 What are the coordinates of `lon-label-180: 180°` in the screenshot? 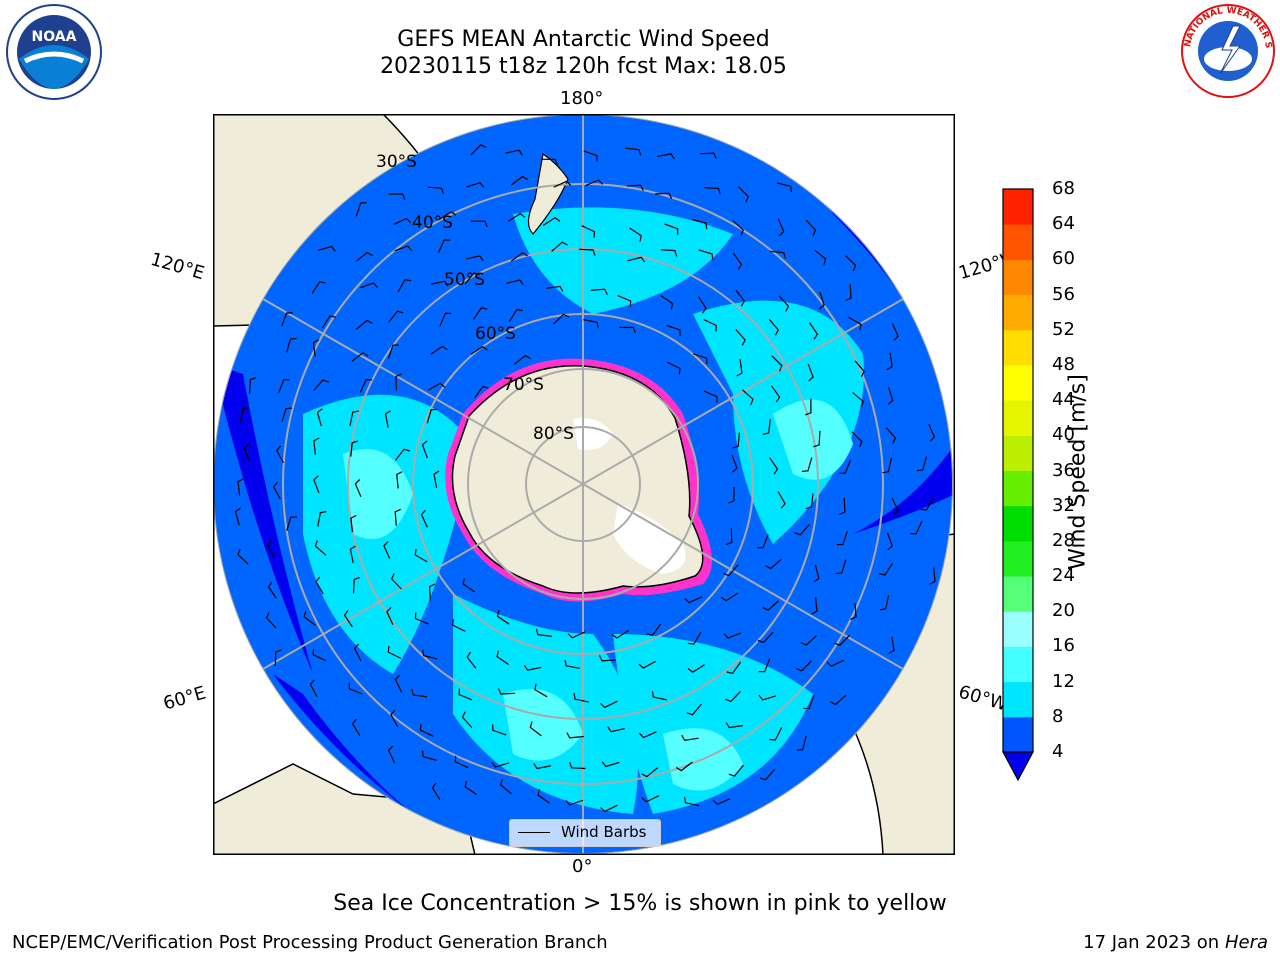 It's located at (582, 98).